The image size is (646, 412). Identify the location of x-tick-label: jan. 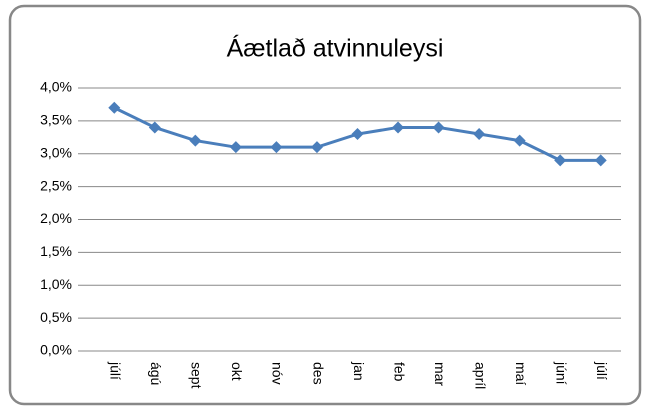
(359, 371).